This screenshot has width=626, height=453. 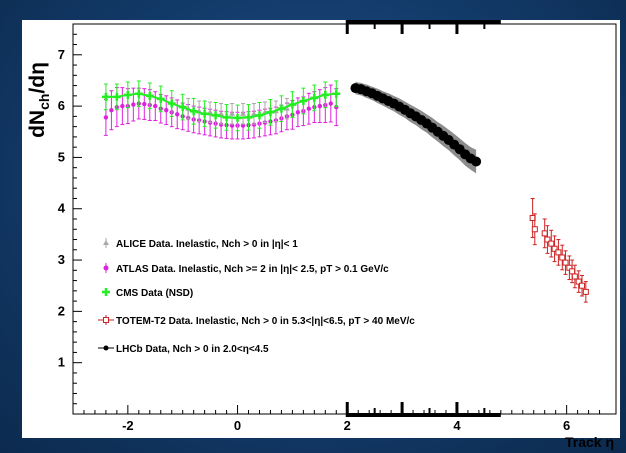 I want to click on lhcb-series, so click(x=416, y=127).